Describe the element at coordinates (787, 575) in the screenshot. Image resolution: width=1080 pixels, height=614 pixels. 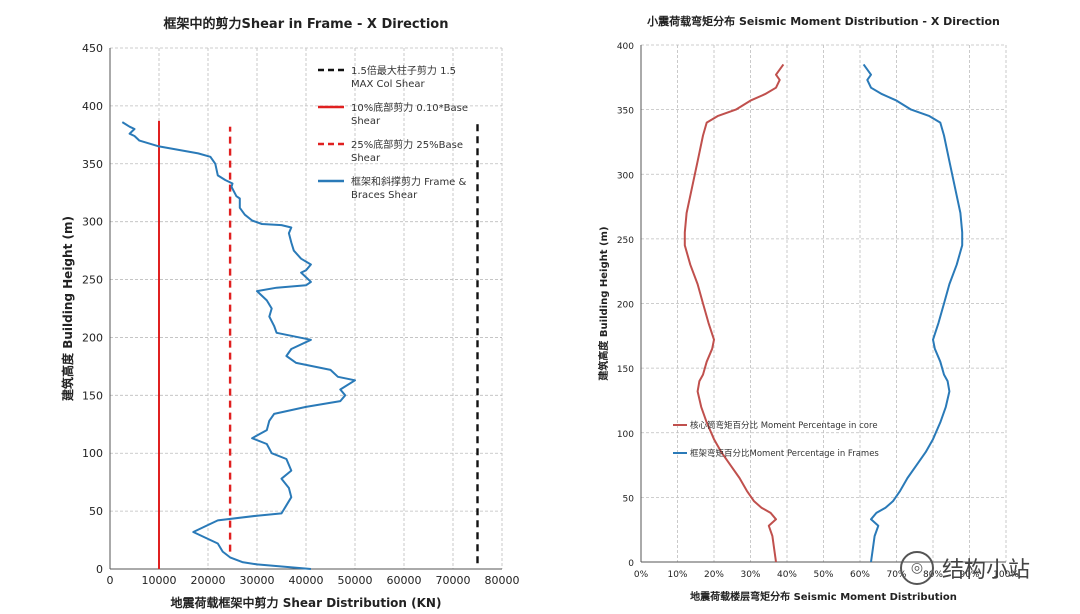
I see `x-tick-label: 40%` at that location.